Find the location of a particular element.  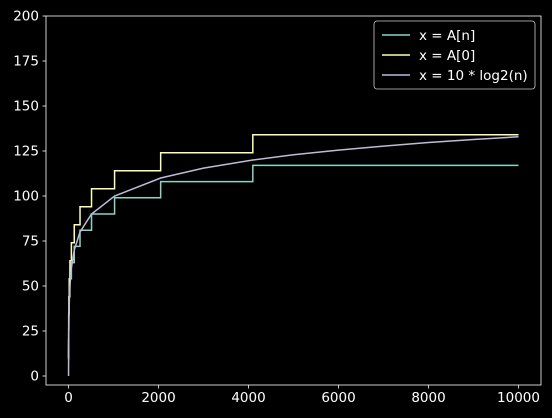

x-tick-label: 6000 is located at coordinates (338, 398).